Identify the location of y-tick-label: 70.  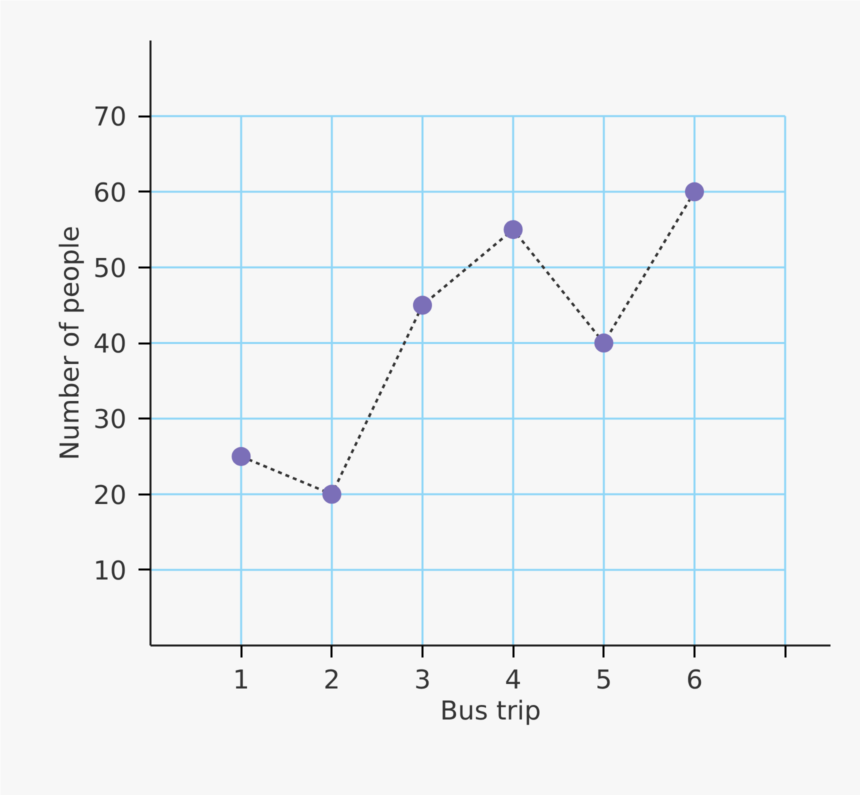
(110, 117).